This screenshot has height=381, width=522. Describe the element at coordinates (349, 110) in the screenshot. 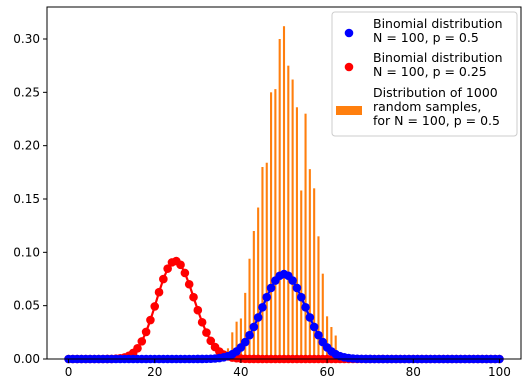

I see `legend-swatch` at that location.